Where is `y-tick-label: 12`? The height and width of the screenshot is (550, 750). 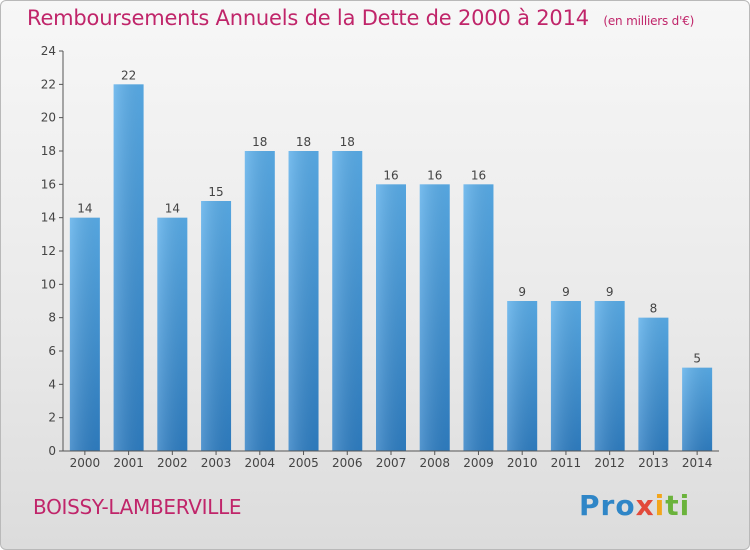 y-tick-label: 12 is located at coordinates (48, 251).